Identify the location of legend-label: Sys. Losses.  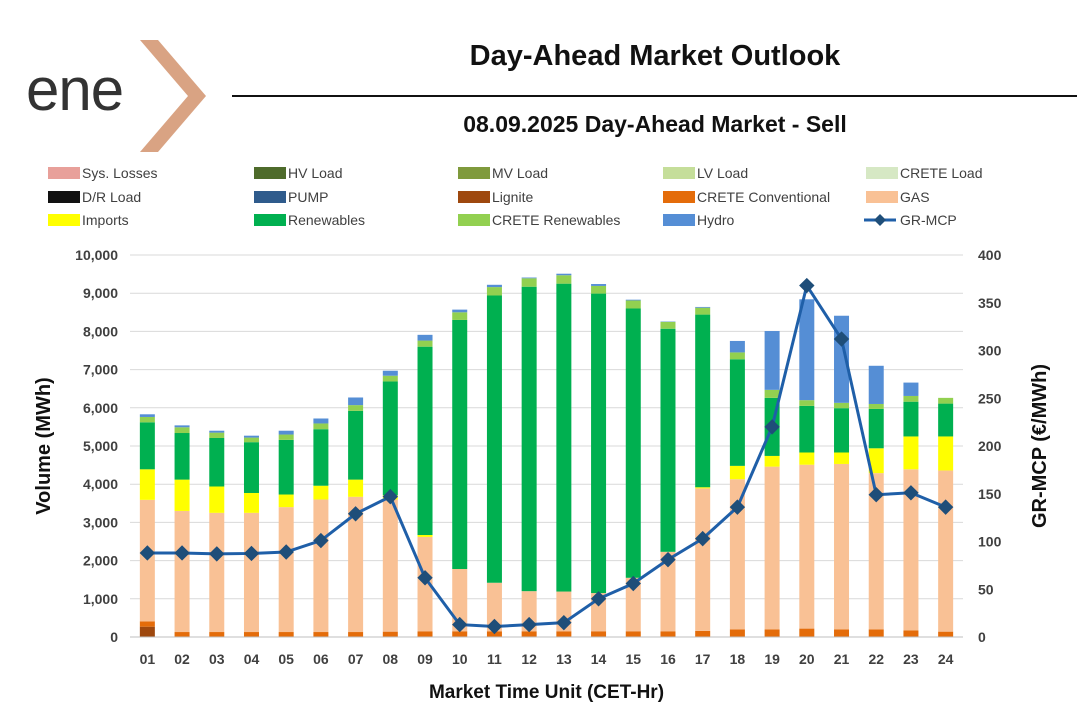
(119, 173).